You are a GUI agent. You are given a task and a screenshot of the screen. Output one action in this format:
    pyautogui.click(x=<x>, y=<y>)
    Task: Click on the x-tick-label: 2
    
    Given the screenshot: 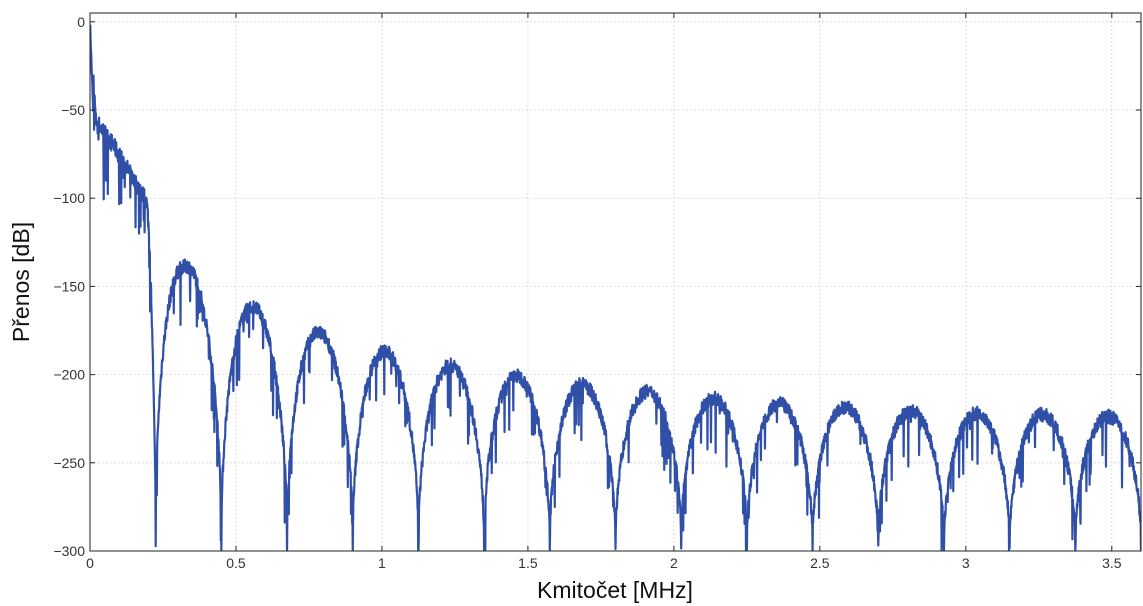 What is the action you would take?
    pyautogui.click(x=674, y=563)
    